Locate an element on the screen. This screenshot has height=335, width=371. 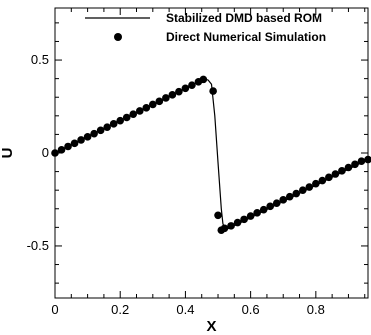
y-tick-label: 0.5 is located at coordinates (40, 59).